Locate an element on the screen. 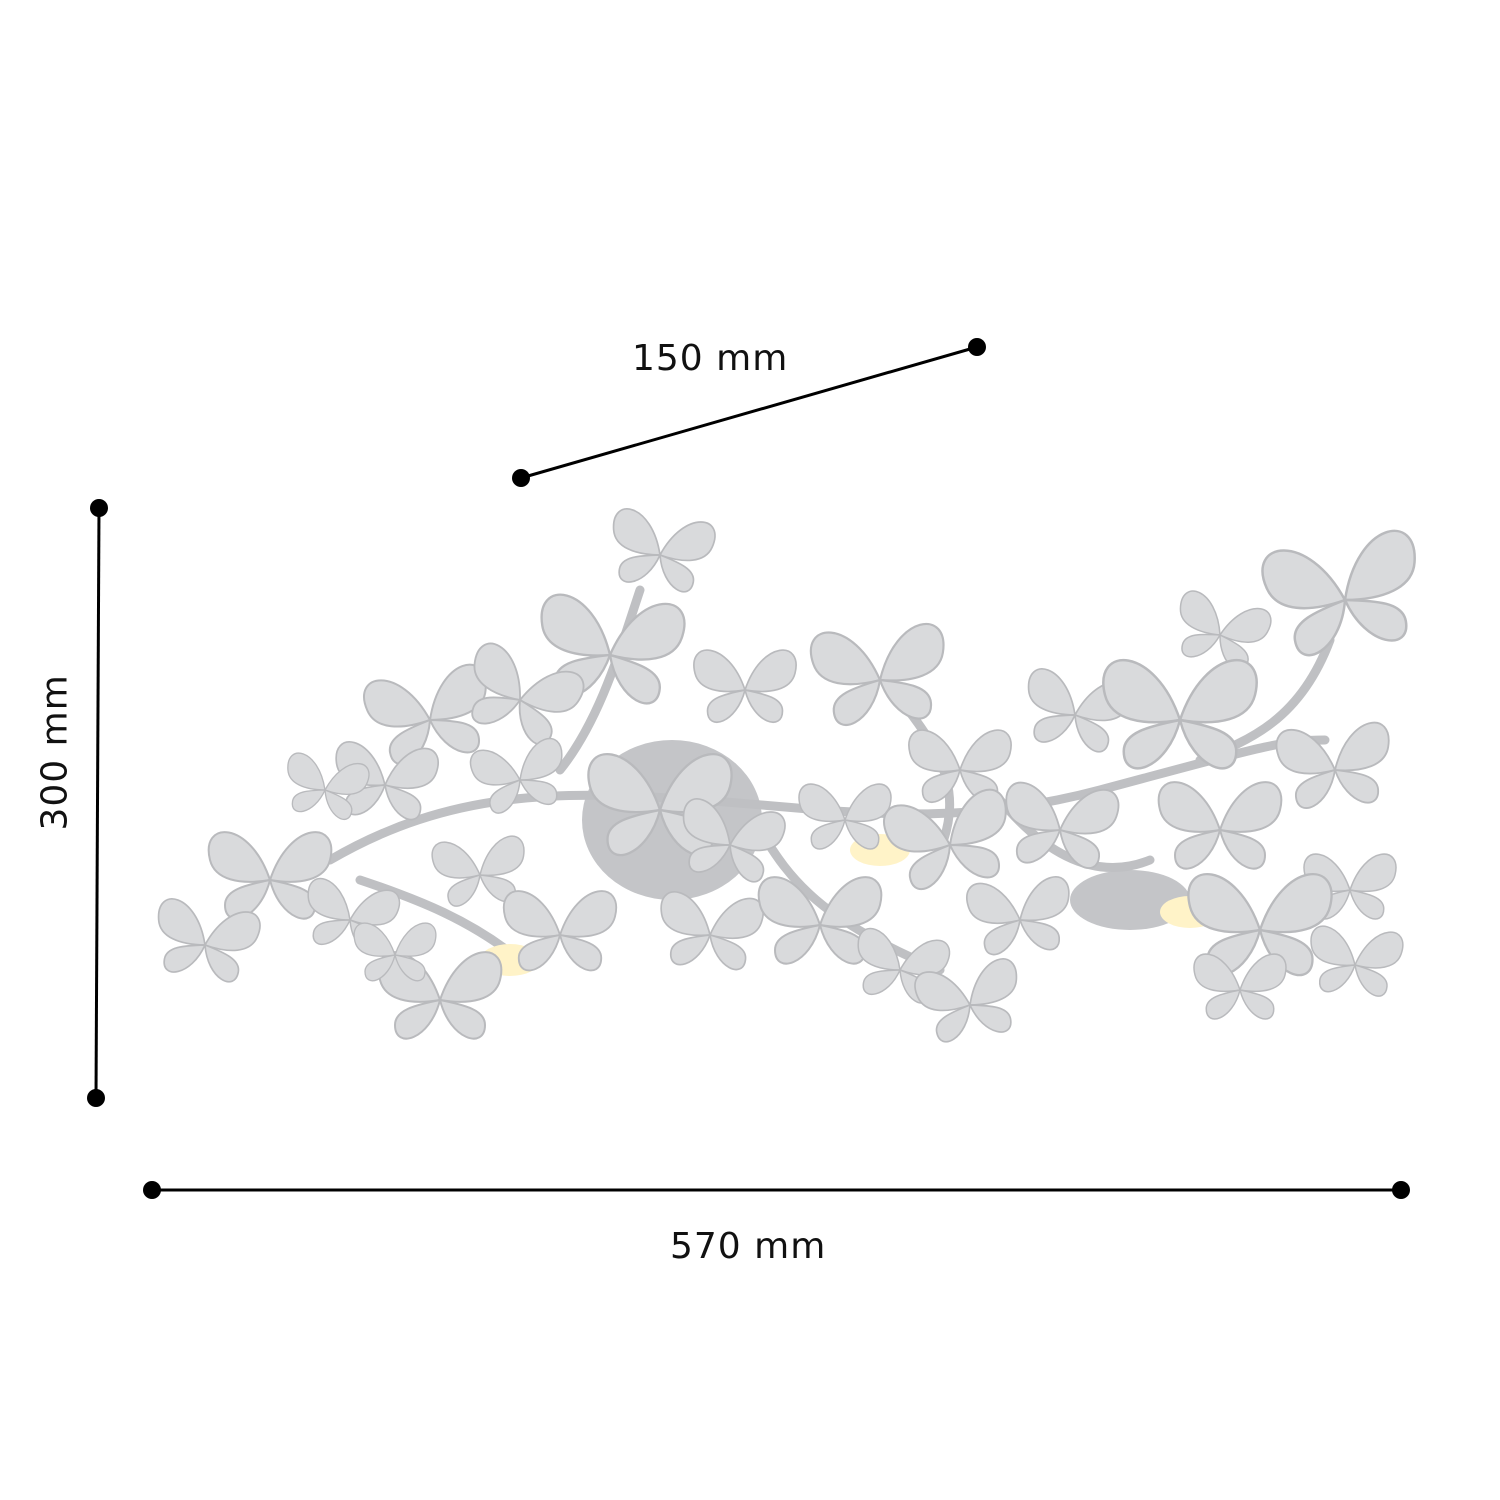 This screenshot has height=1500, width=1500. height-dimension-line is located at coordinates (97, 803).